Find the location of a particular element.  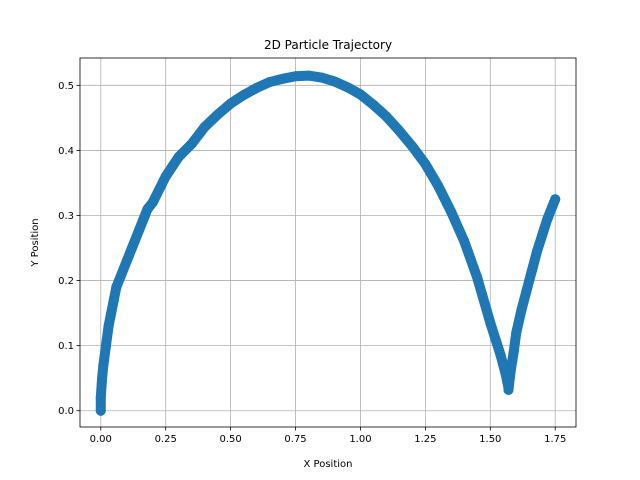

y-axis-label: Y Position is located at coordinates (35, 242).